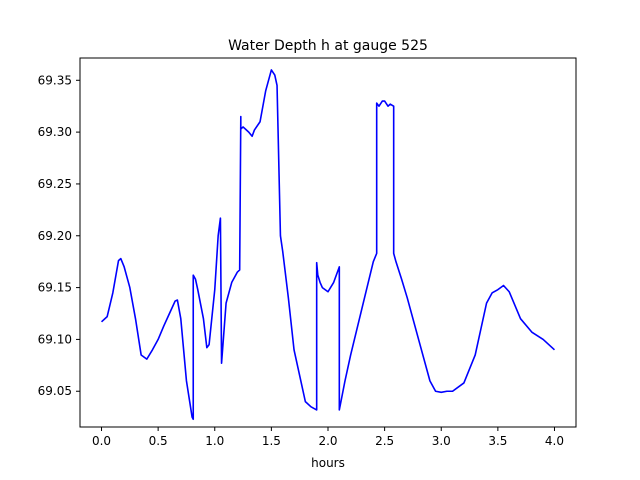  I want to click on y-tick-label: 69.10, so click(55, 339).